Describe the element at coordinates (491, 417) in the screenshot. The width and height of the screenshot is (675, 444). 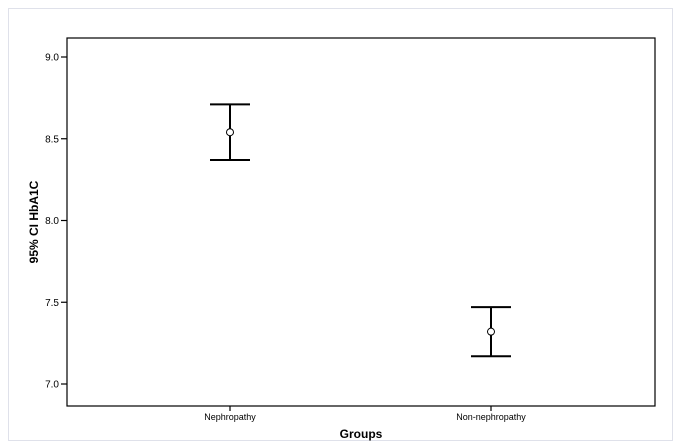
I see `x-tick-label: Non-nephropathy` at that location.